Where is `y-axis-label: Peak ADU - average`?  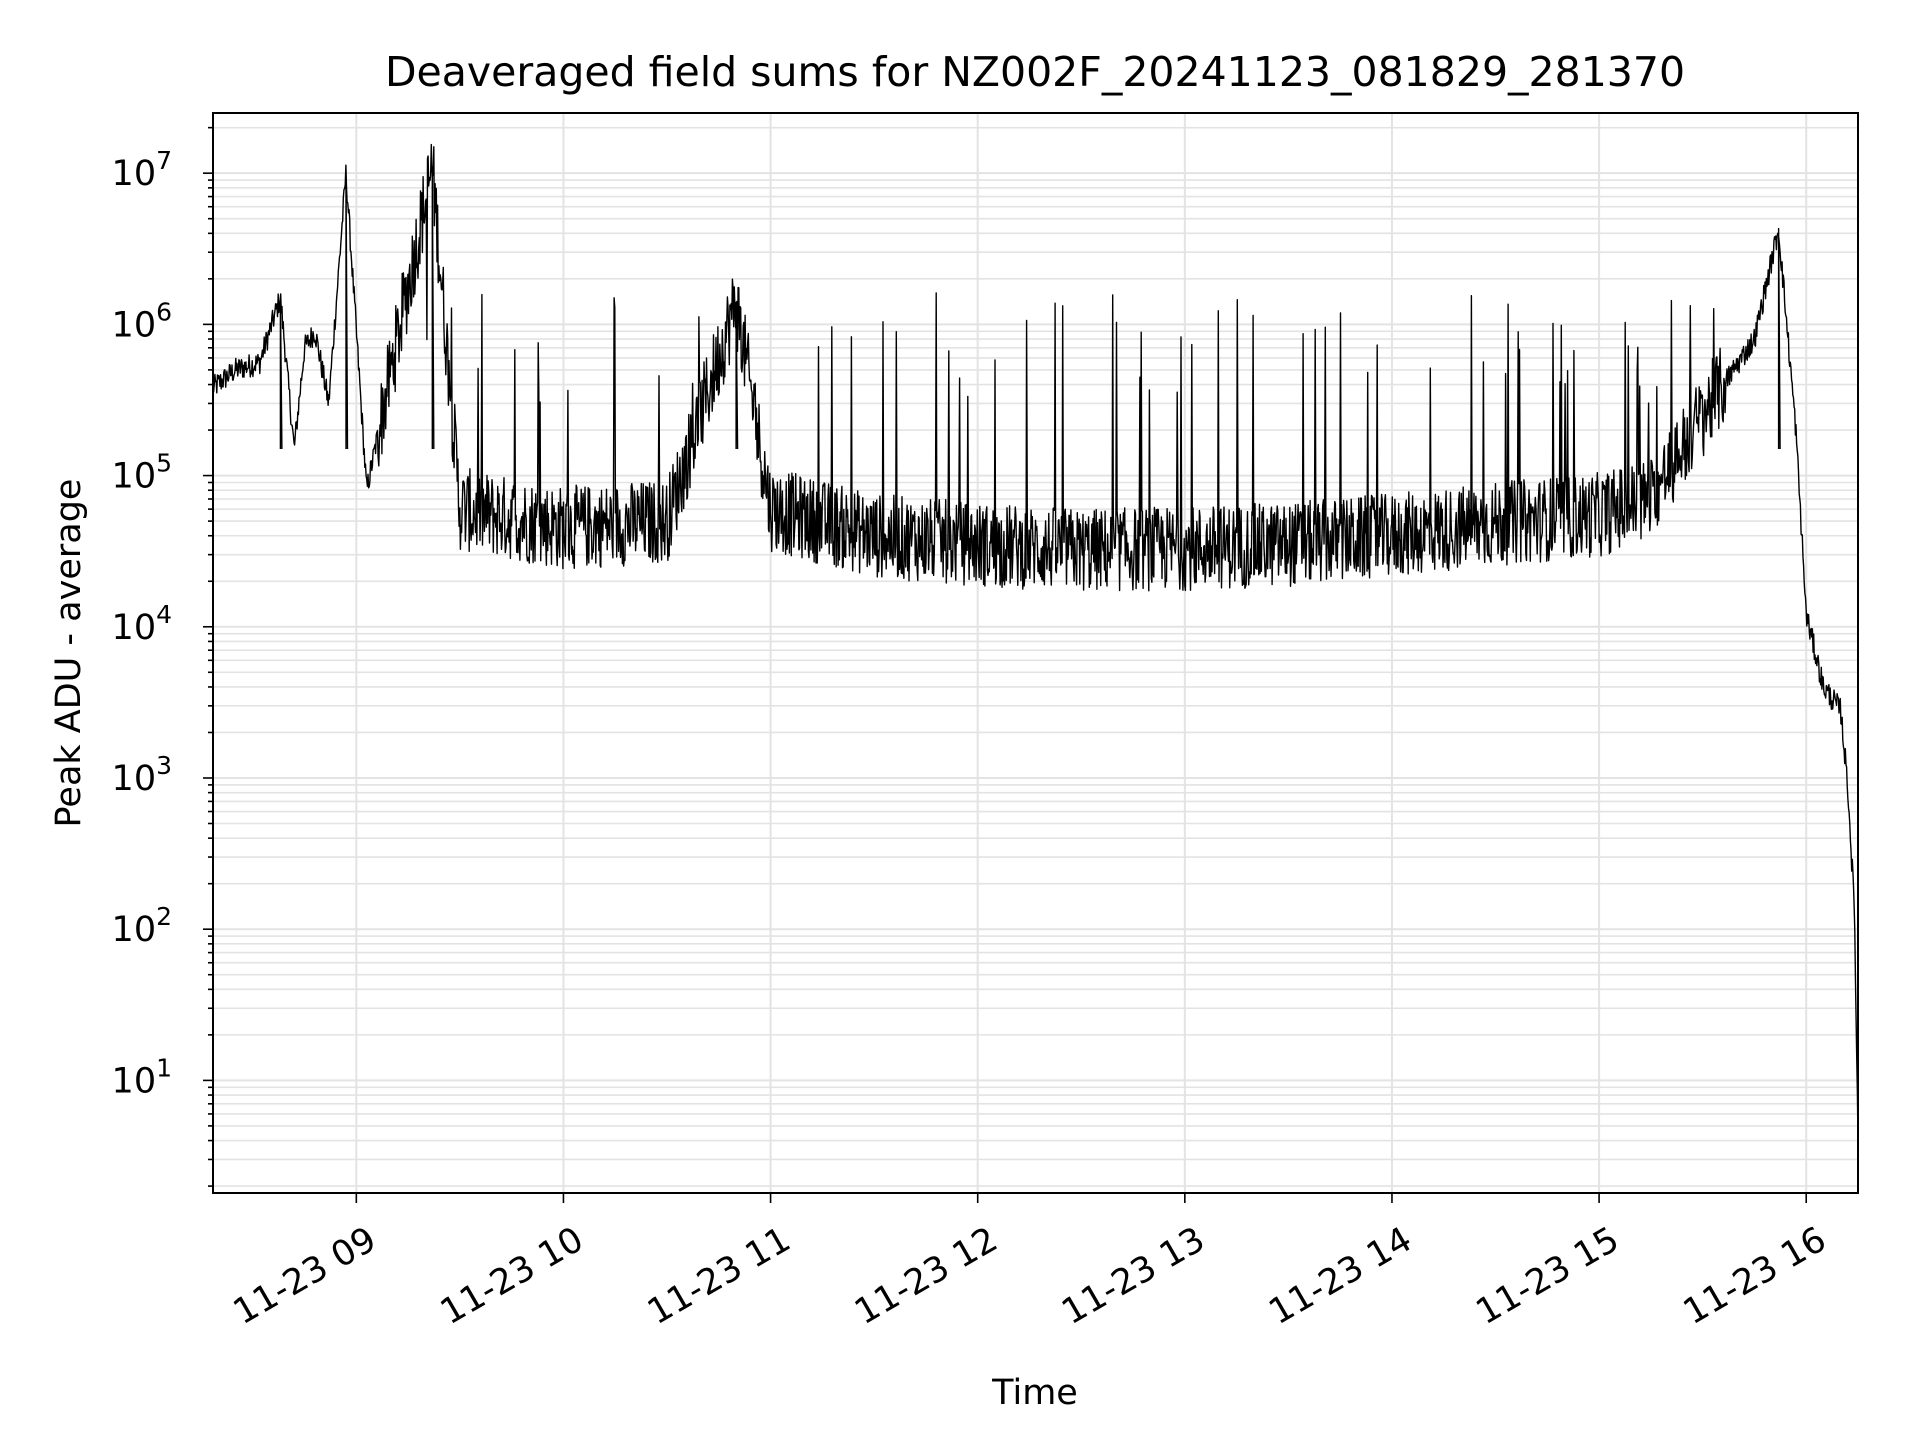
y-axis-label: Peak ADU - average is located at coordinates (69, 653).